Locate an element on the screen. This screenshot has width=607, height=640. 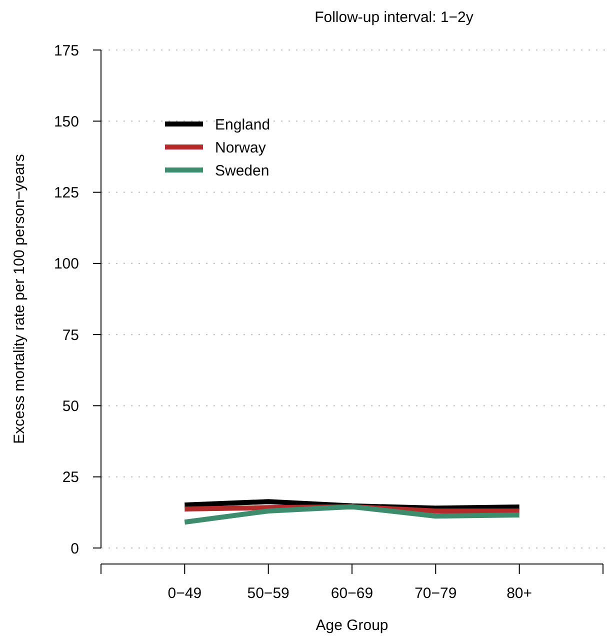
y-tick-label: 50 is located at coordinates (70, 406).